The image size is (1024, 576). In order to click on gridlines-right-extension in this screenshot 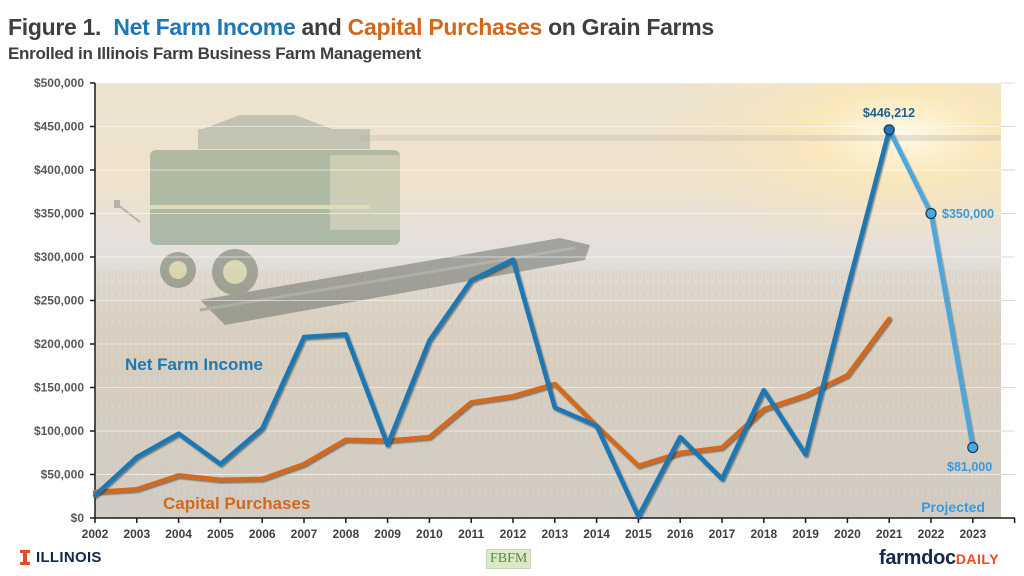, I will do `click(1008, 278)`.